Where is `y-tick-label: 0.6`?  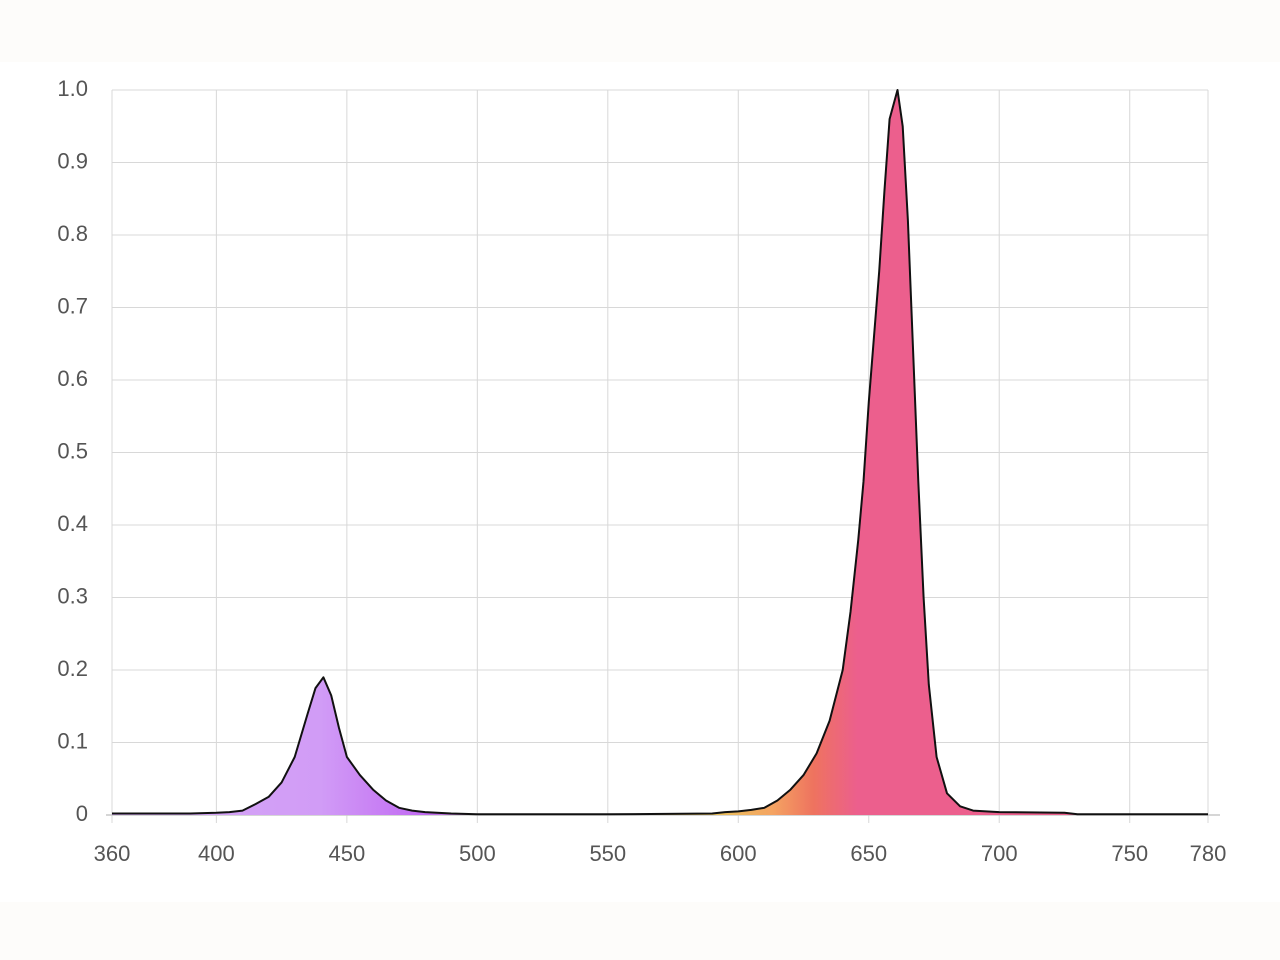 y-tick-label: 0.6 is located at coordinates (72, 378).